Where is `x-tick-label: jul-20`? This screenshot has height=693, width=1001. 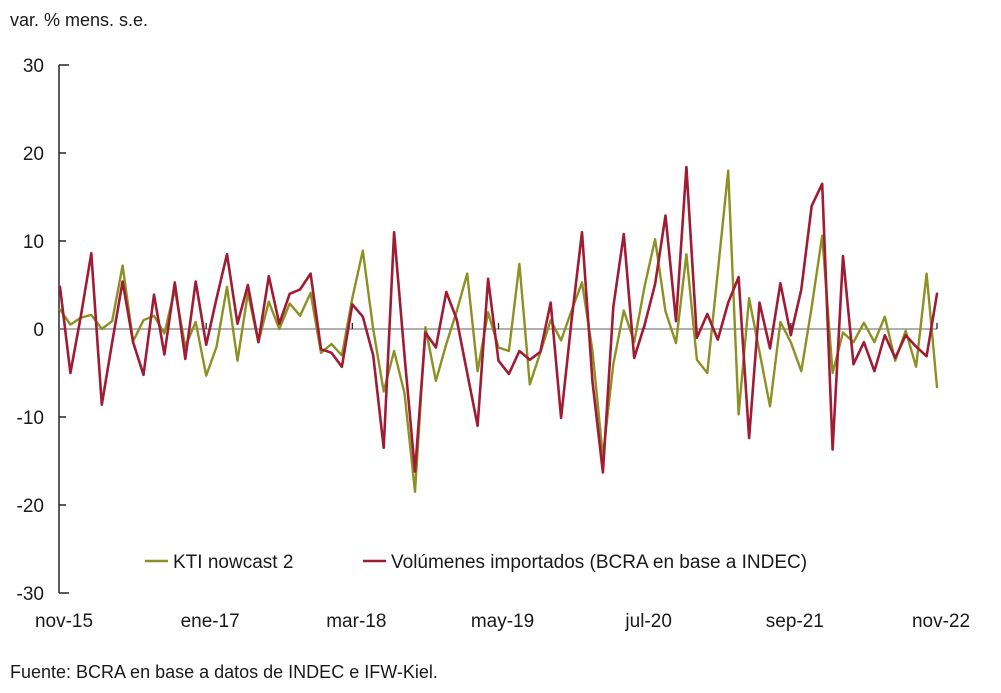 x-tick-label: jul-20 is located at coordinates (647, 621).